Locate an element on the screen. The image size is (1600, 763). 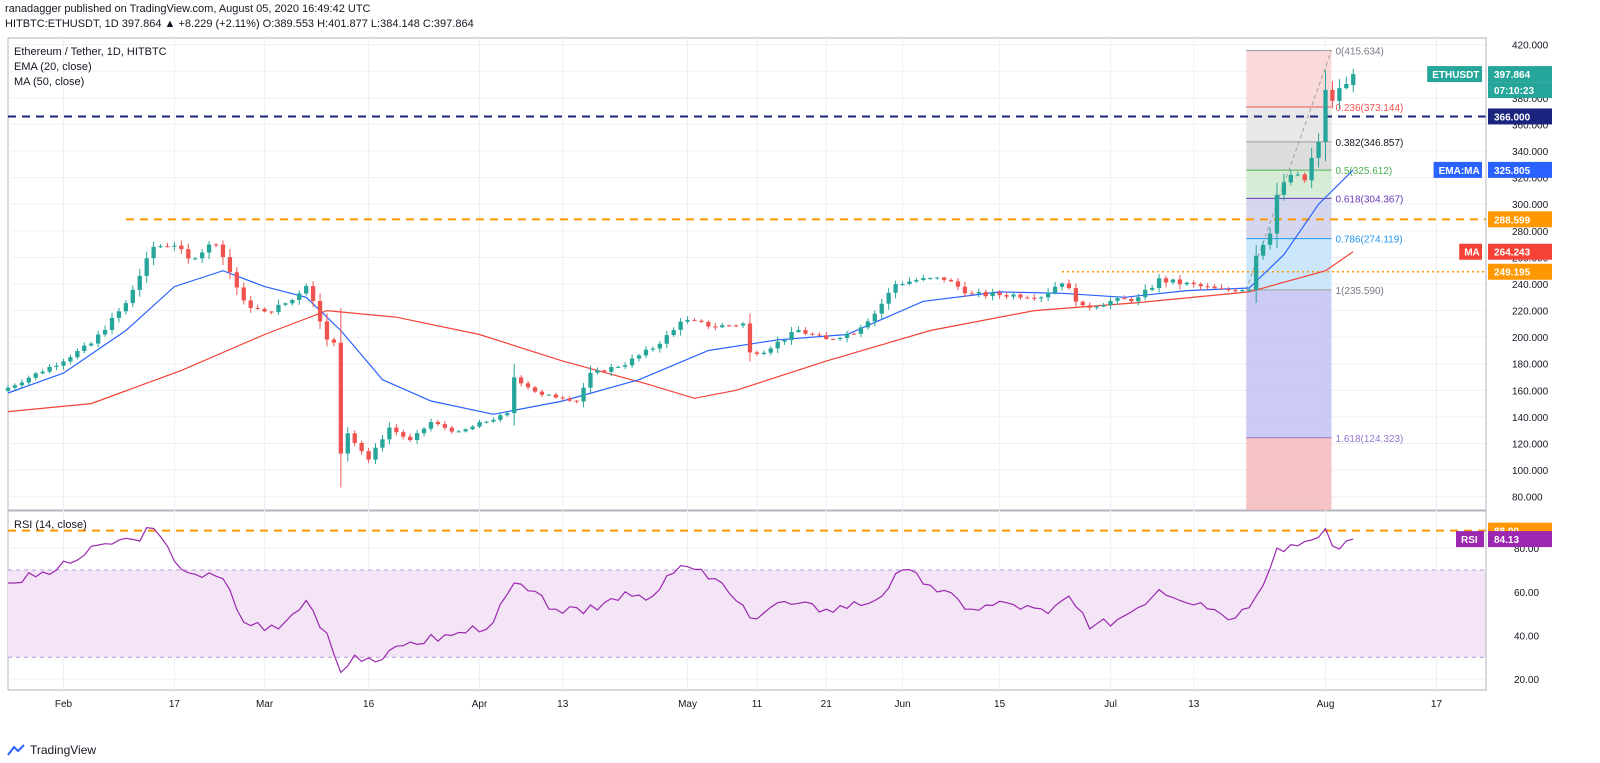
price-tick-label: 200.000 is located at coordinates (1530, 338).